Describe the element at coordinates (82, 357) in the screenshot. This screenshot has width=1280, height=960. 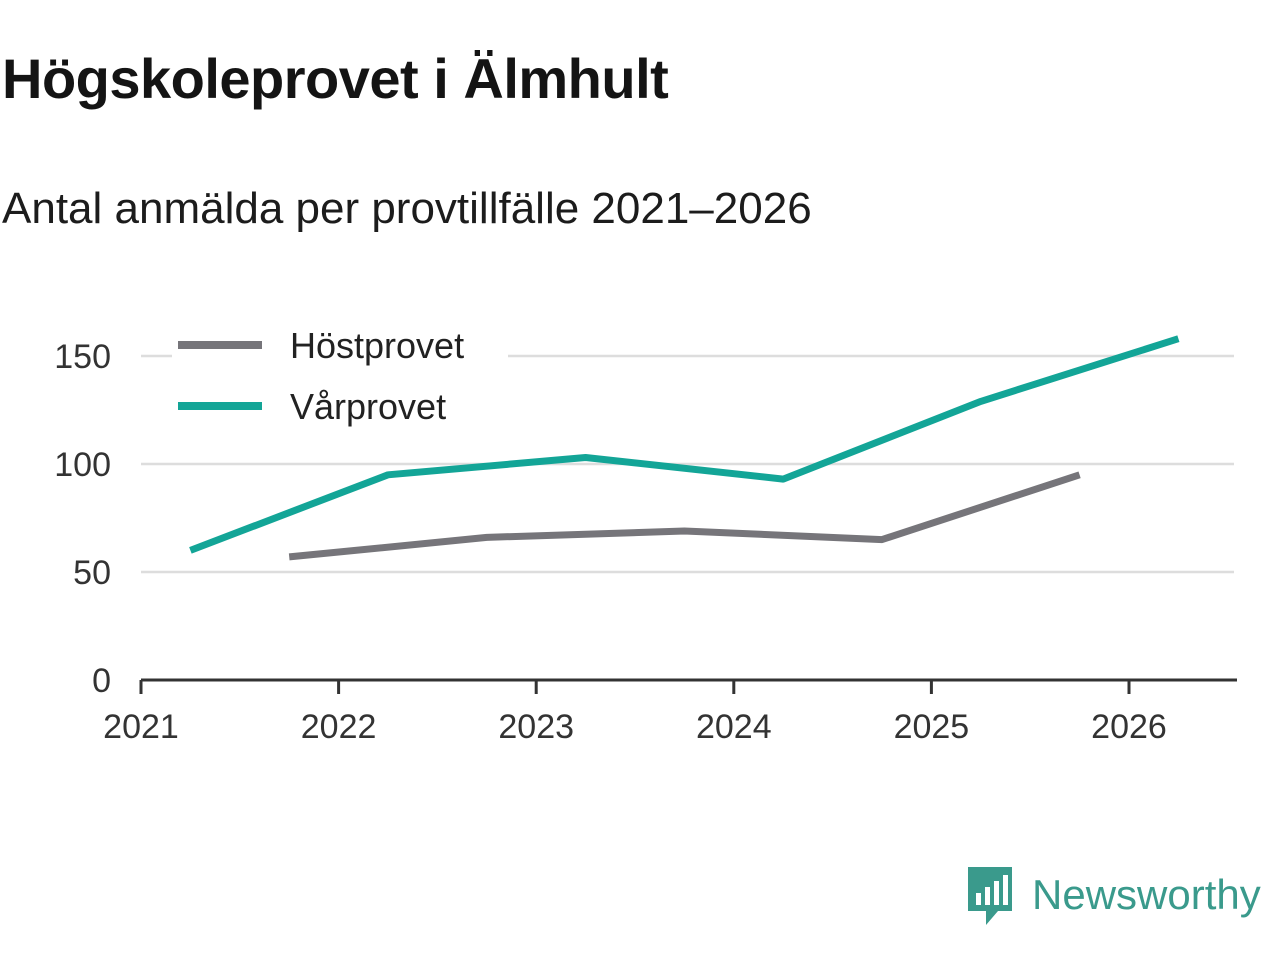
I see `y-tick-label: 150` at that location.